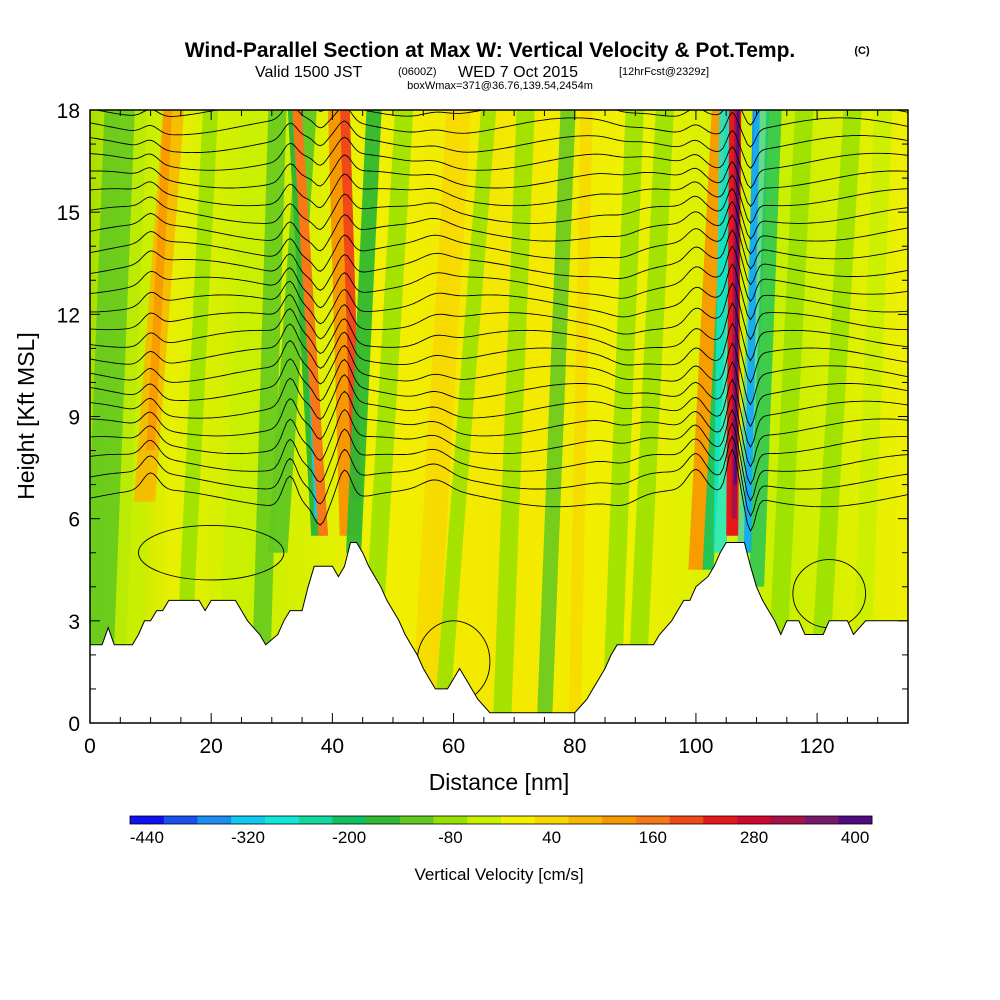  Describe the element at coordinates (26, 415) in the screenshot. I see `y-axis-label: Height [Kft MSL]` at that location.